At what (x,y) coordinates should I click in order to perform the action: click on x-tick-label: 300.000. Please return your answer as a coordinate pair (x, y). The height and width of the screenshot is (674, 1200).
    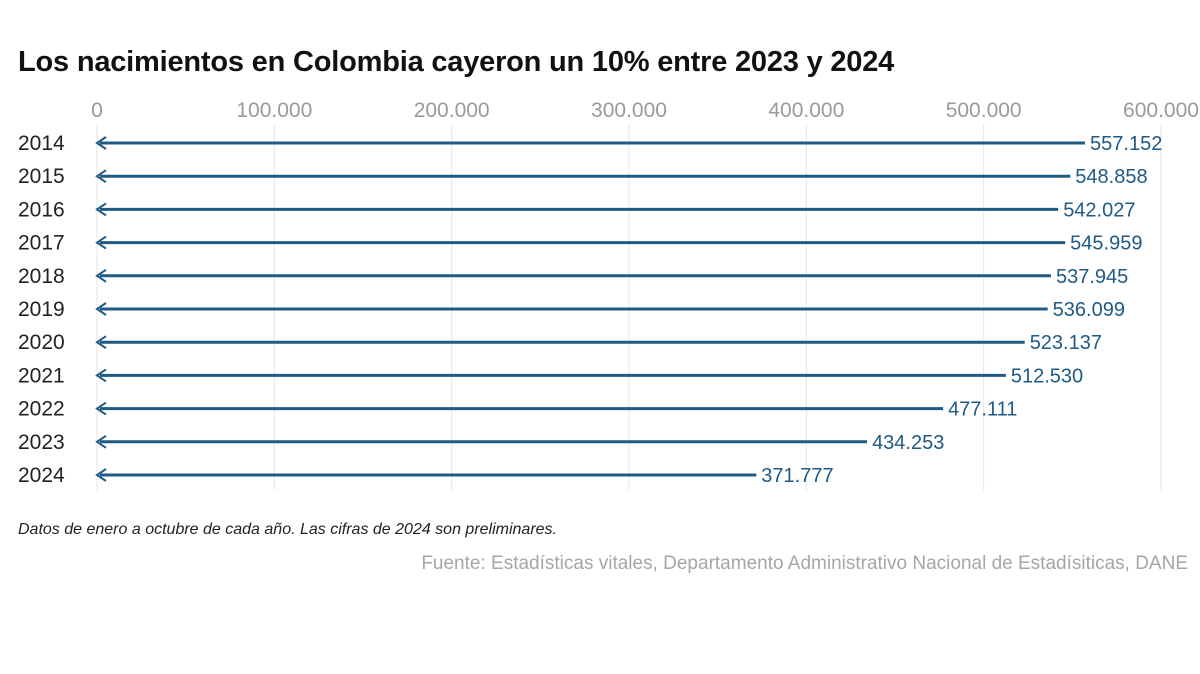
    Looking at the image, I should click on (629, 110).